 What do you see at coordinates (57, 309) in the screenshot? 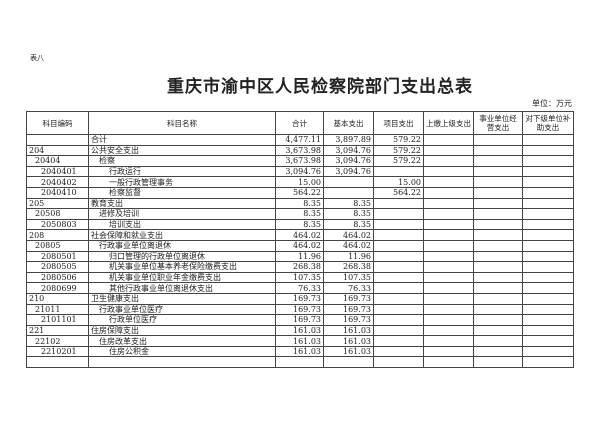
I see `code-cell: 21011` at bounding box center [57, 309].